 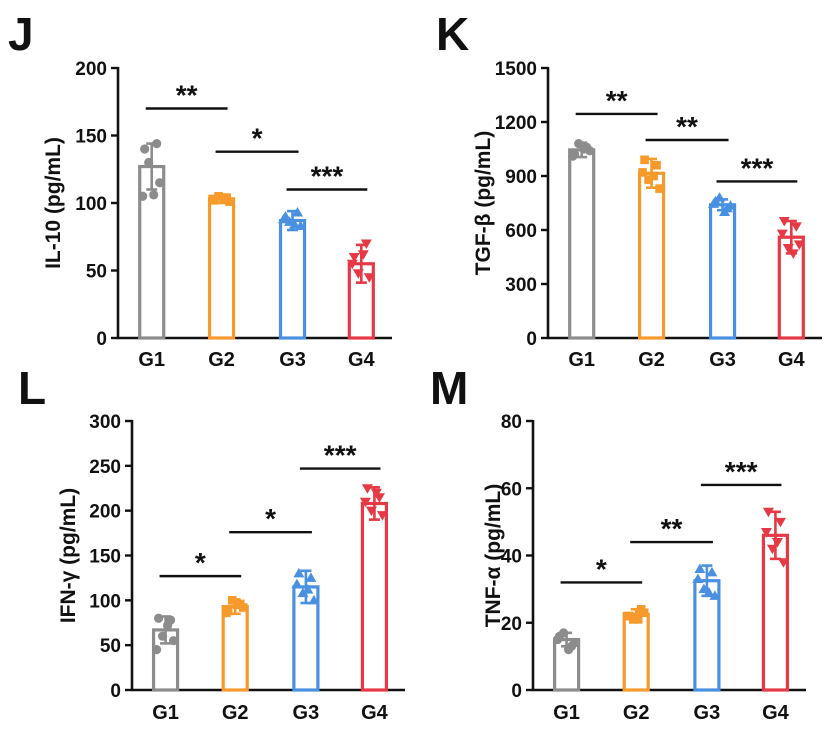 I want to click on y-tick-label: 900, so click(x=521, y=177).